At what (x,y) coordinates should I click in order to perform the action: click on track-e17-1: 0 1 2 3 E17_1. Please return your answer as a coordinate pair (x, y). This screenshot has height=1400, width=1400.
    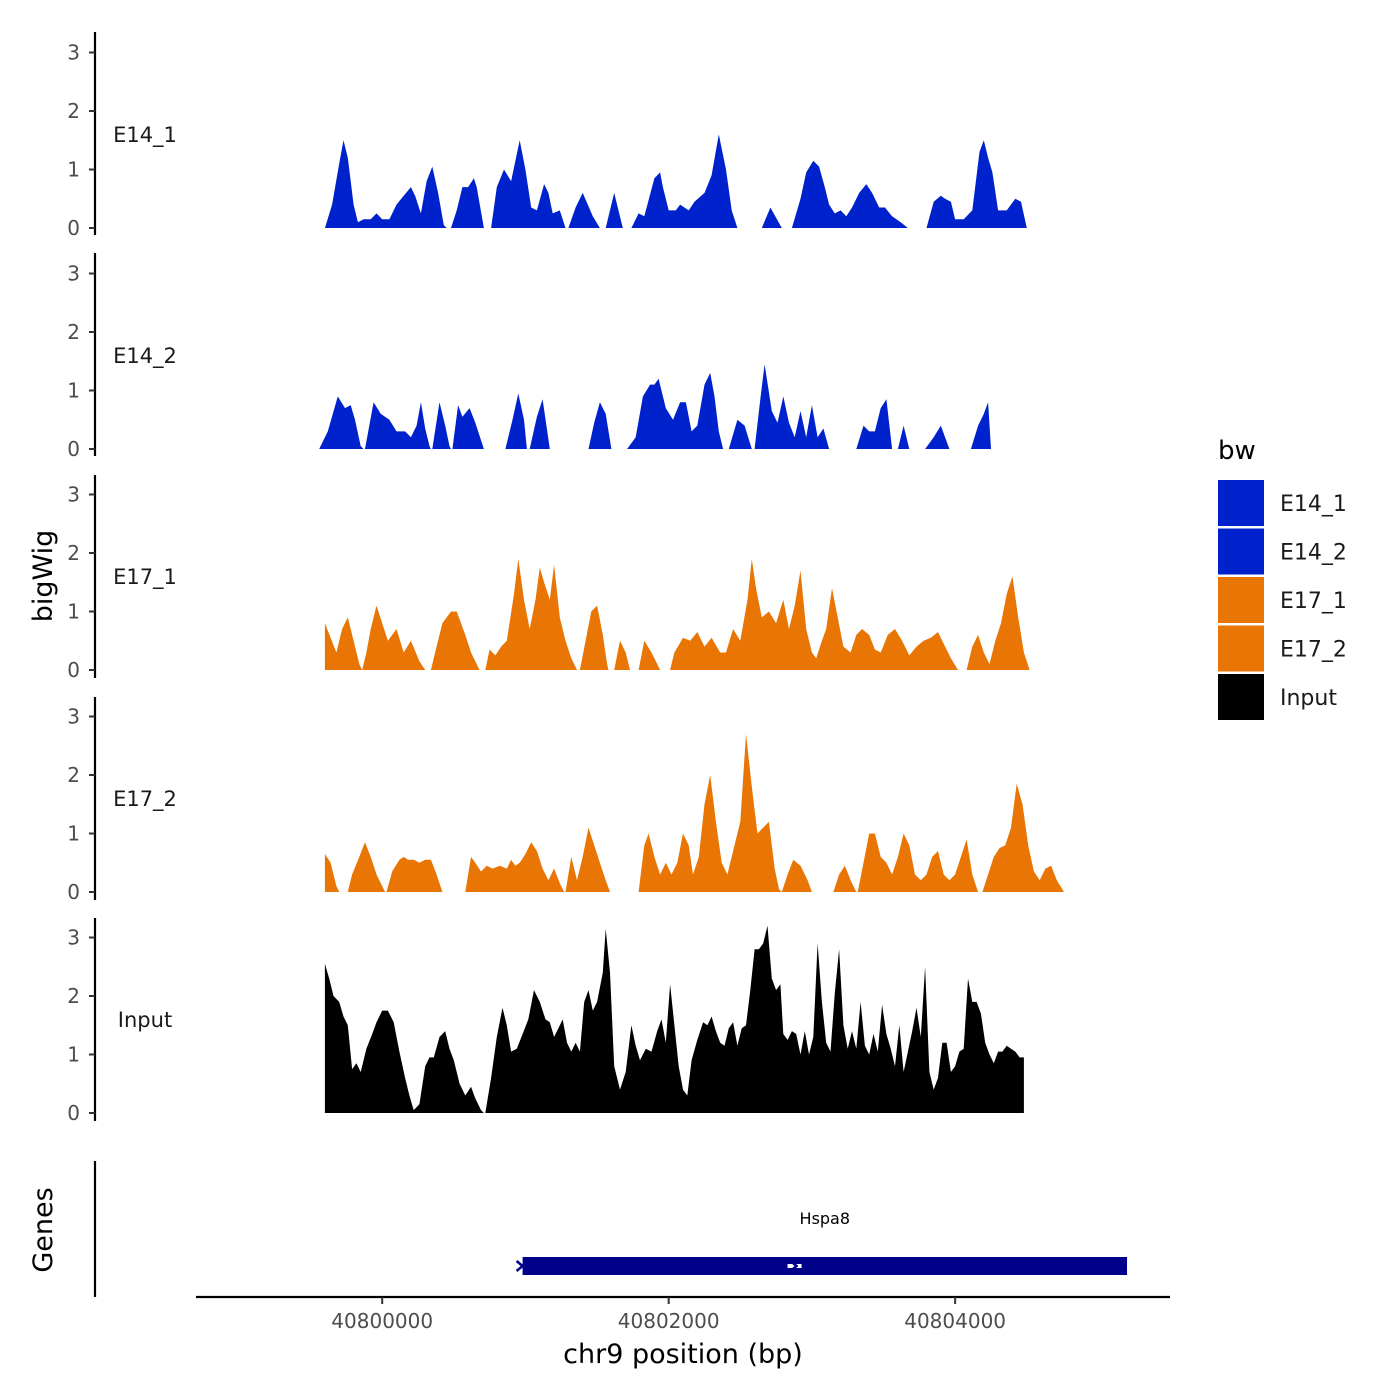
    Looking at the image, I should click on (548, 578).